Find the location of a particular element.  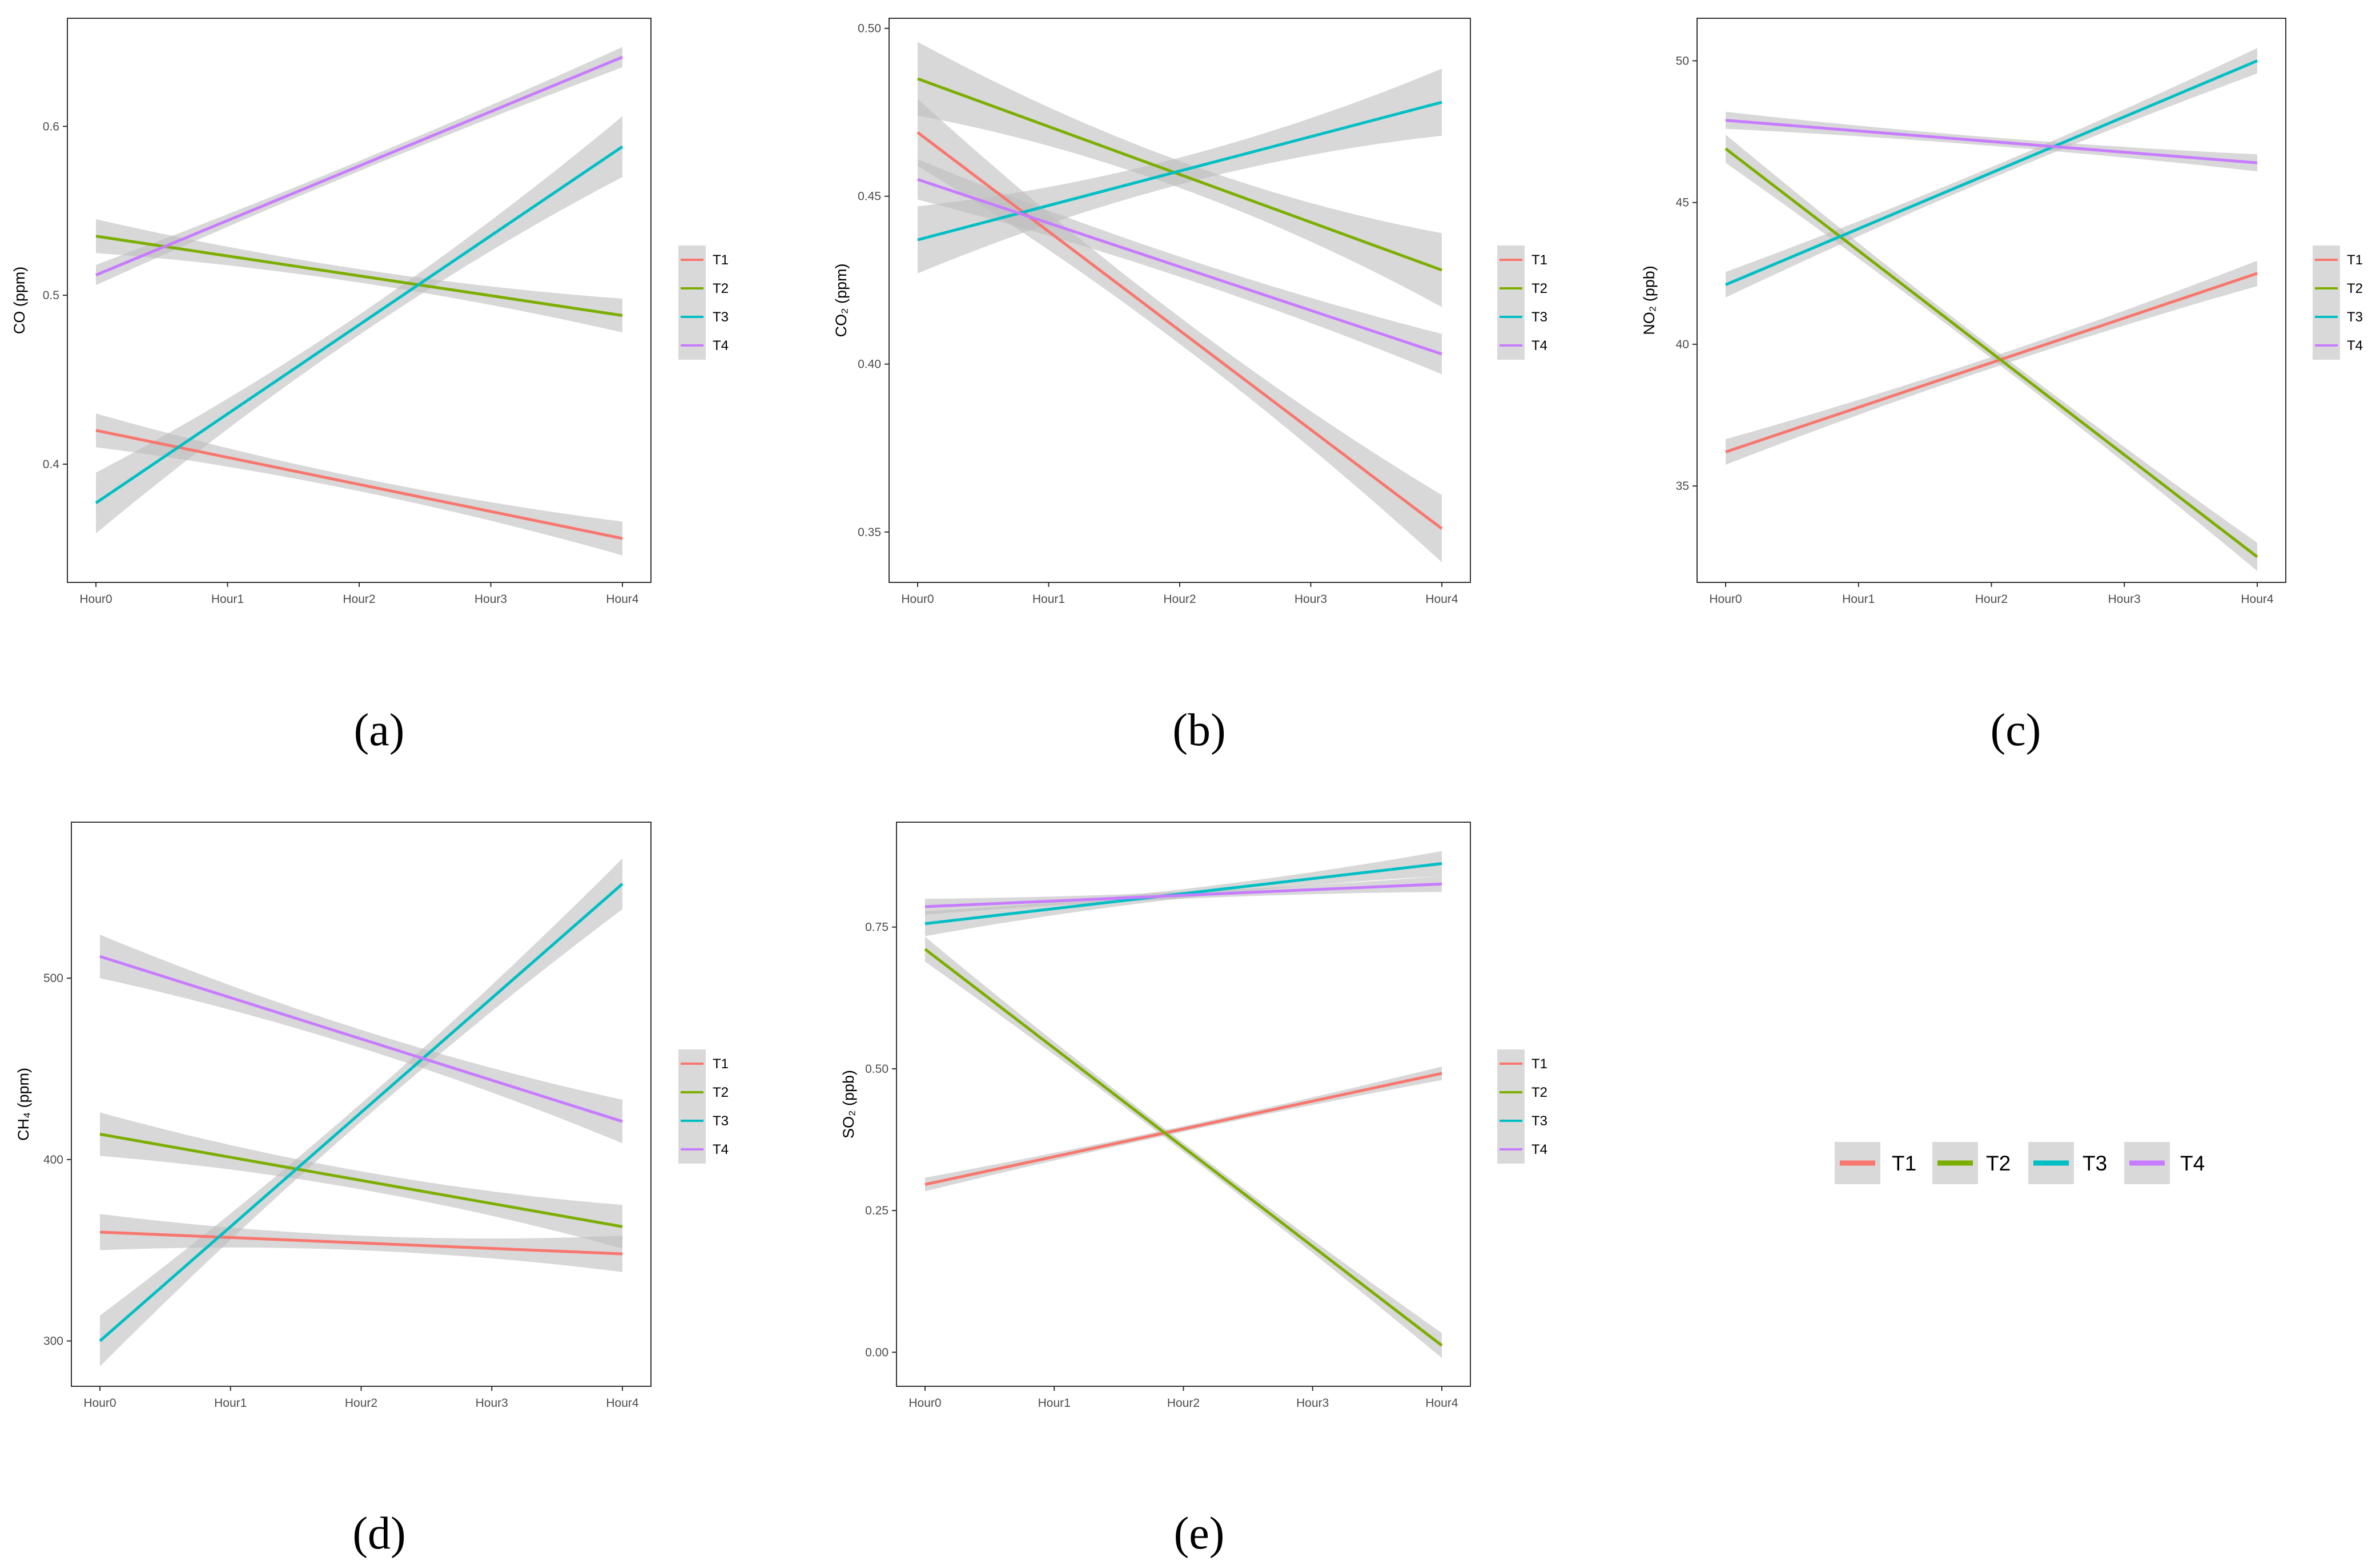

x-tick-label-a: Hour0 is located at coordinates (95, 599).